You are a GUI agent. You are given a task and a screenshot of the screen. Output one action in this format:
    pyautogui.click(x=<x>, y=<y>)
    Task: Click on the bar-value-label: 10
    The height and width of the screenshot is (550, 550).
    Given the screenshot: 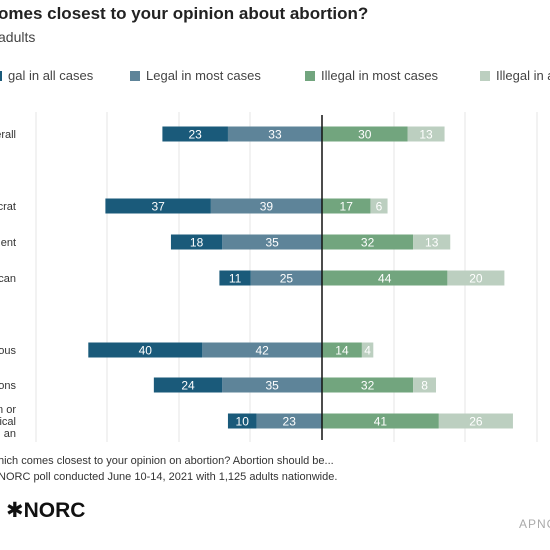 What is the action you would take?
    pyautogui.click(x=243, y=422)
    